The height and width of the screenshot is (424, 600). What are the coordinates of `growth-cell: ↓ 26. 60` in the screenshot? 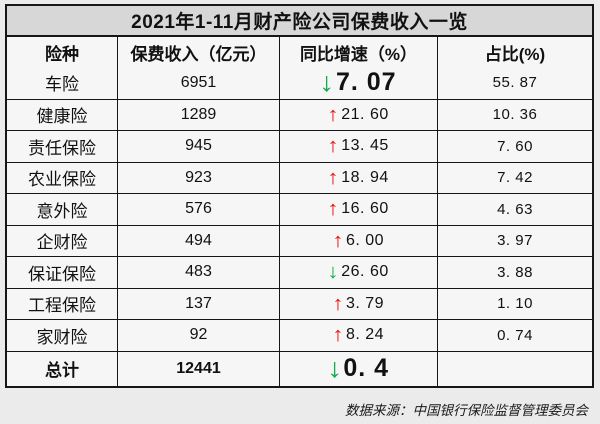 It's located at (358, 272).